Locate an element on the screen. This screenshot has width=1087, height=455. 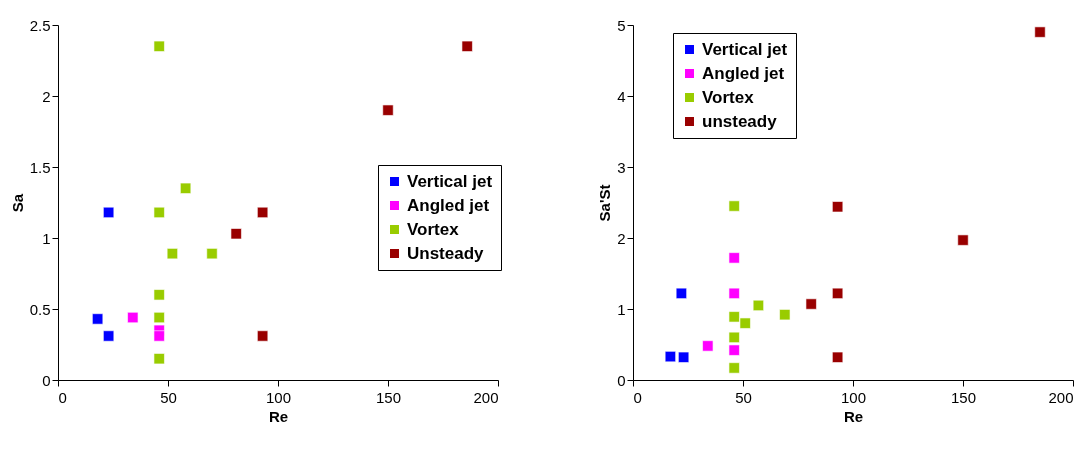
y-axis-title: Sa'St is located at coordinates (605, 203).